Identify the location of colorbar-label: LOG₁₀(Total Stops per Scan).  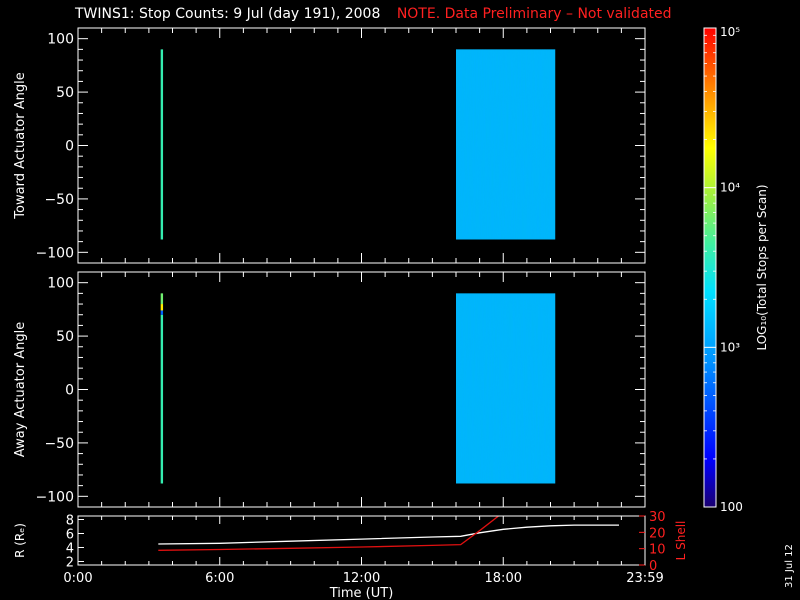
(762, 267).